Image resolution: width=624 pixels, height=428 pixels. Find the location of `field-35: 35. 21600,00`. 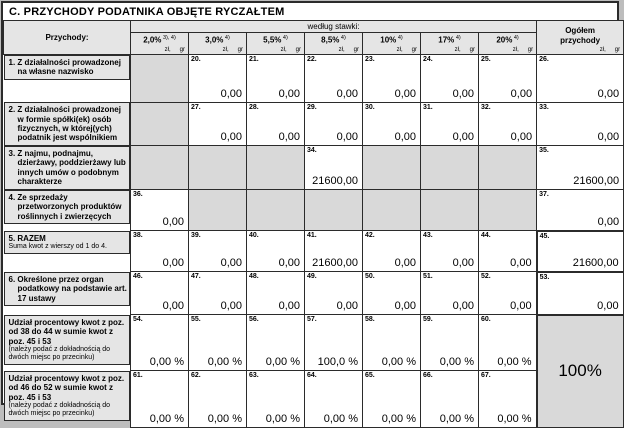

field-35: 35. 21600,00 is located at coordinates (580, 168).